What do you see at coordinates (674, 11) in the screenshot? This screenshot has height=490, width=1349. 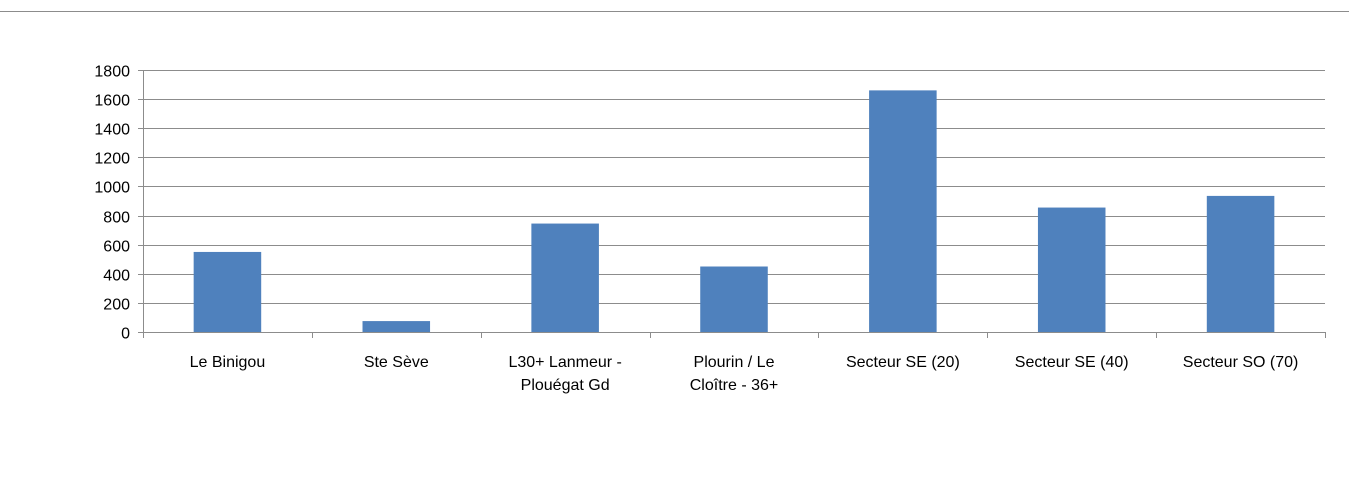 I see `top-divider` at bounding box center [674, 11].